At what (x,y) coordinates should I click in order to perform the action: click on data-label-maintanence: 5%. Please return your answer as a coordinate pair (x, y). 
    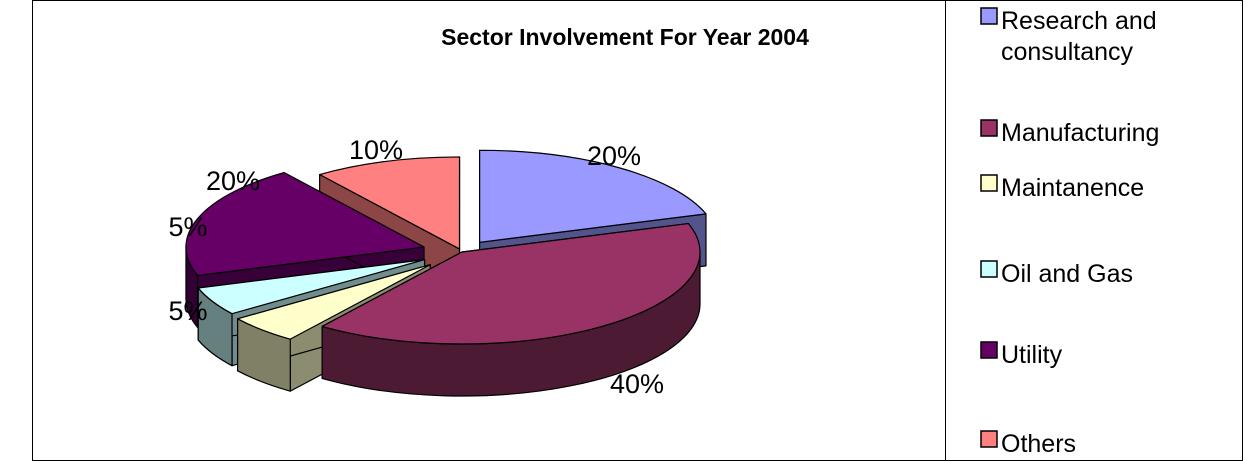
    Looking at the image, I should click on (187, 311).